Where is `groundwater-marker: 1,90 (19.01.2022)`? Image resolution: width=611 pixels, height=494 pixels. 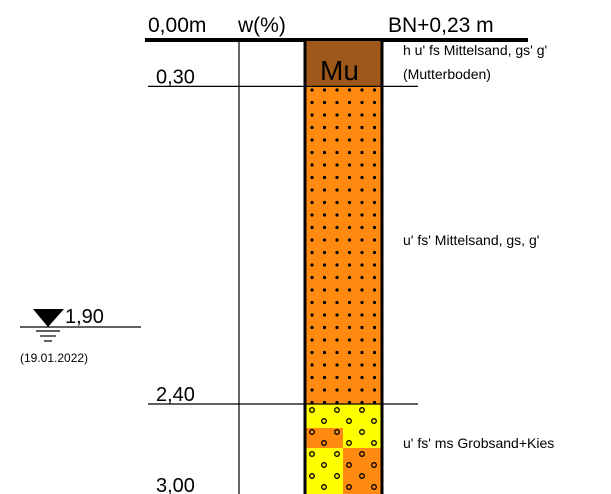
groundwater-marker: 1,90 (19.01.2022) is located at coordinates (80, 335).